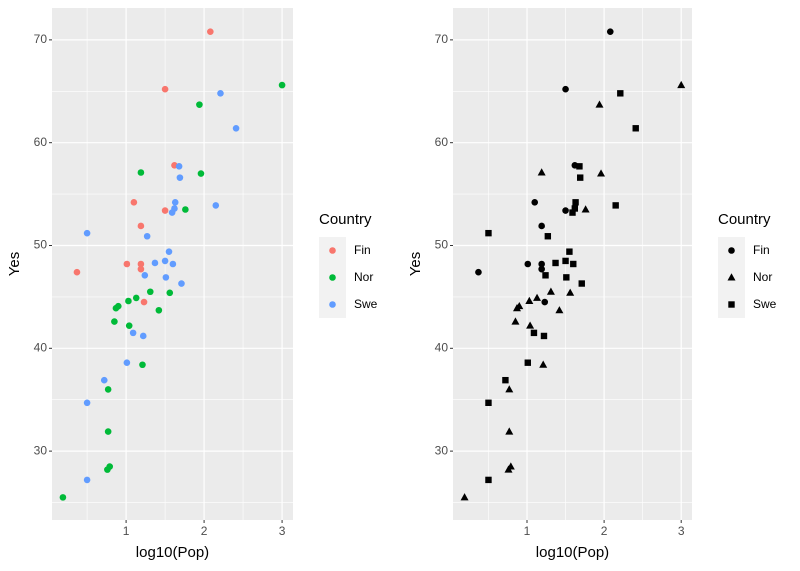 Image resolution: width=800 pixels, height=571 pixels. I want to click on y-tick-label: 30, so click(442, 450).